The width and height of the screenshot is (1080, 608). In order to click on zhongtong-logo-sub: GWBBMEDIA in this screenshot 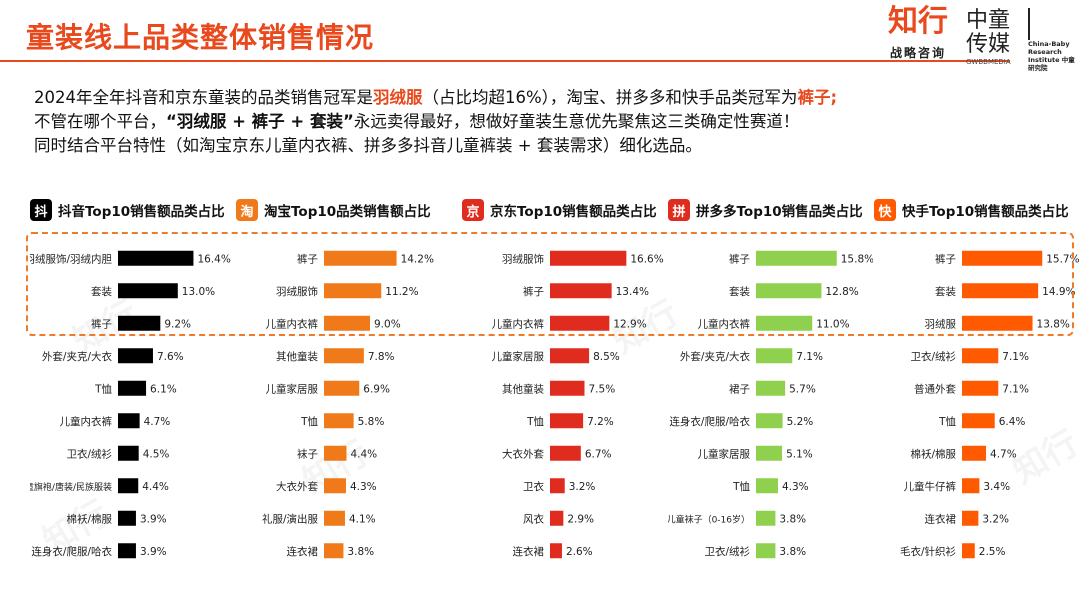, I will do `click(988, 62)`.